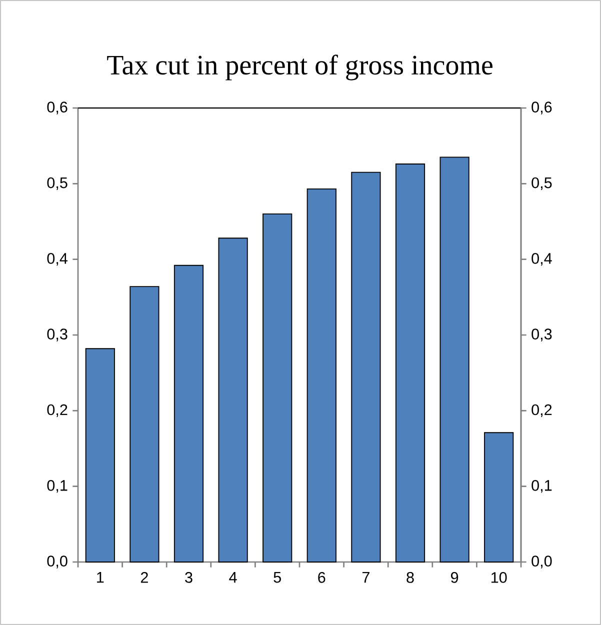 The width and height of the screenshot is (601, 625). I want to click on y2-tick-label: 0,0, so click(542, 562).